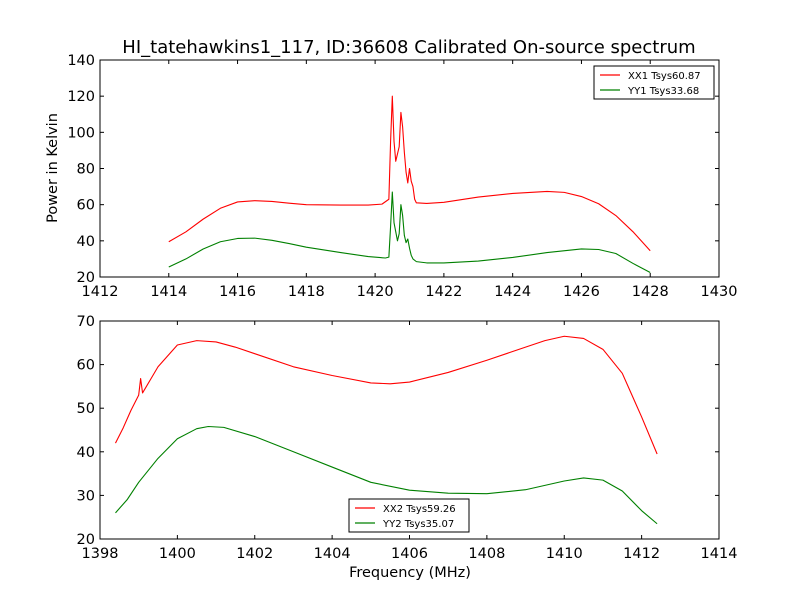 The width and height of the screenshot is (800, 600). What do you see at coordinates (86, 206) in the screenshot?
I see `top-y-tick-label: 60` at bounding box center [86, 206].